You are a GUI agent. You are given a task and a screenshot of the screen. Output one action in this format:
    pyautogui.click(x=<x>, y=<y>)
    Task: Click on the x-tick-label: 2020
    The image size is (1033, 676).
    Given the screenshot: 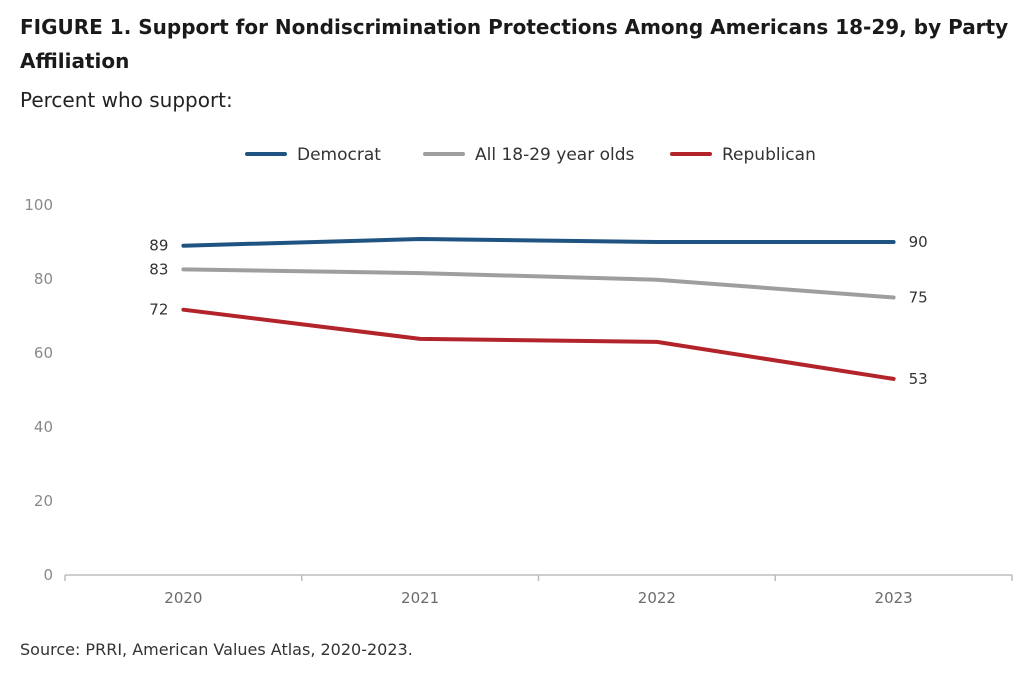 What is the action you would take?
    pyautogui.click(x=183, y=598)
    